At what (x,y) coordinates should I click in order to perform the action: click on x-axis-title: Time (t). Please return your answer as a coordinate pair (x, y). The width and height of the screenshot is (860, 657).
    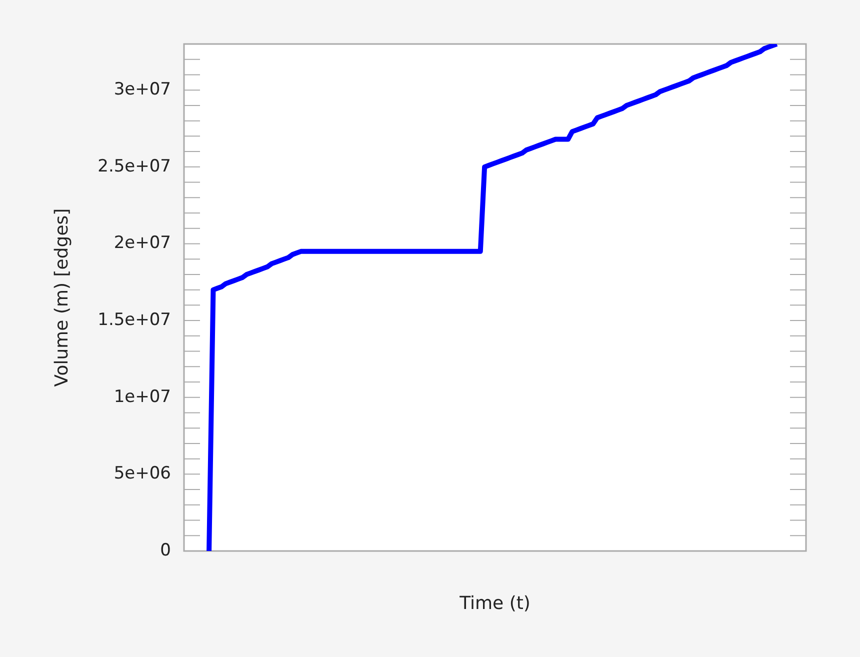
    Looking at the image, I should click on (494, 603).